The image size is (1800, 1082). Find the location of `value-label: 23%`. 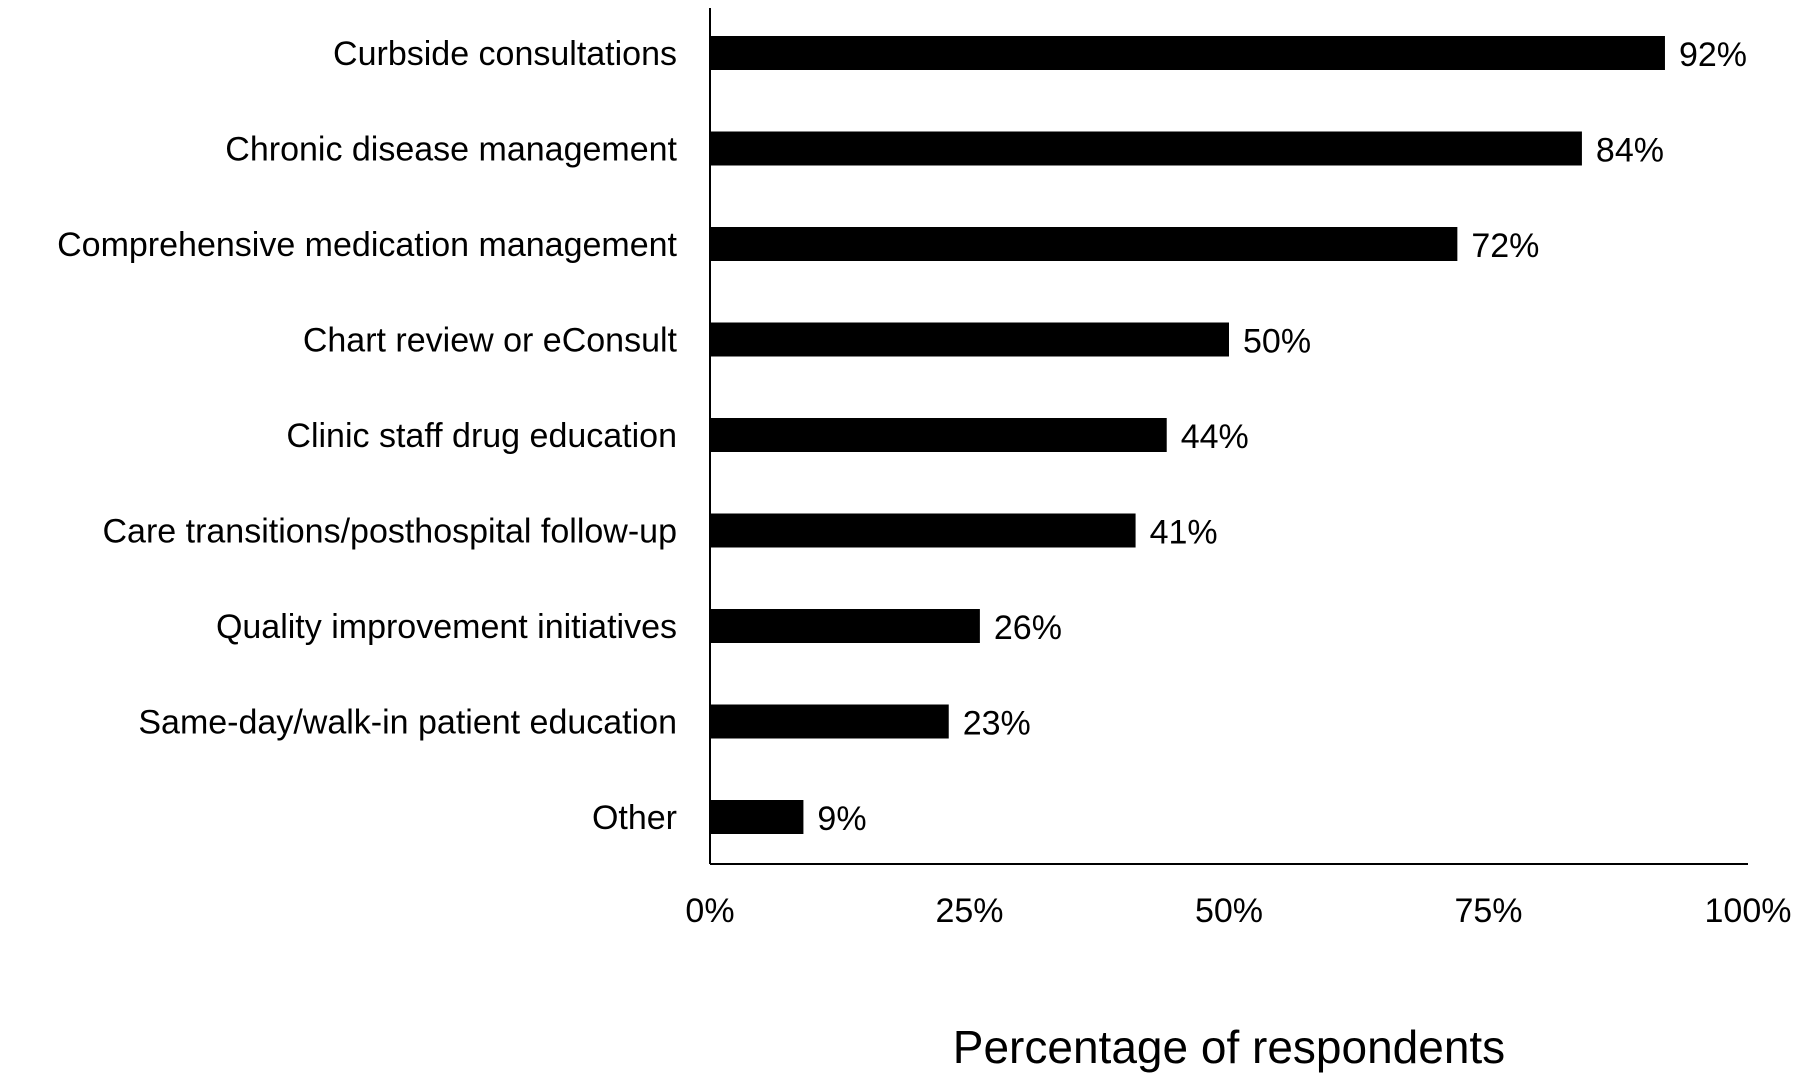

value-label: 23% is located at coordinates (997, 724).